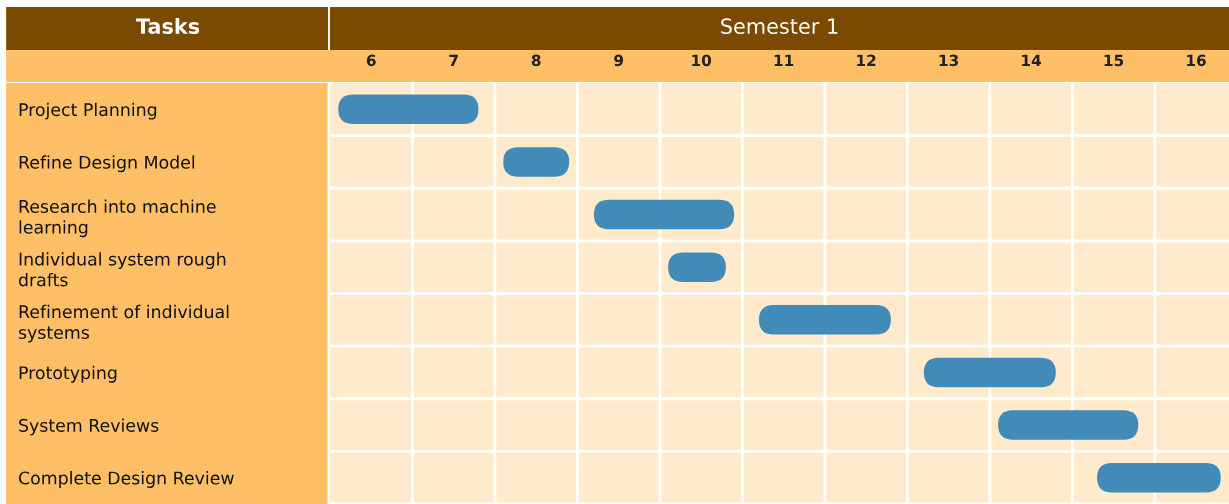 The image size is (1229, 504). I want to click on x-tick-label: 13, so click(948, 60).